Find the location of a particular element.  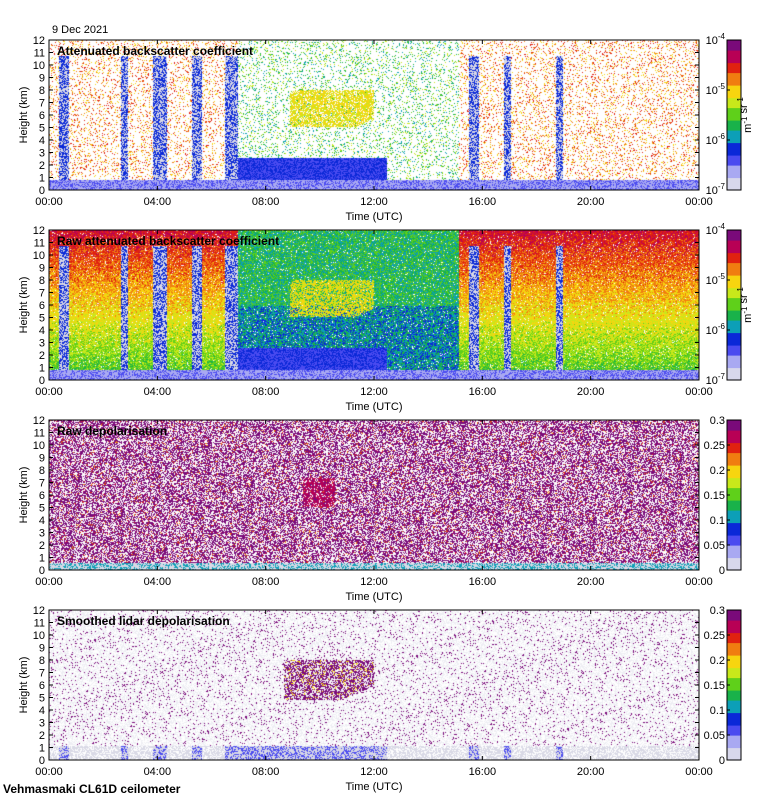

x-tick-label: 00:00 is located at coordinates (49, 392).